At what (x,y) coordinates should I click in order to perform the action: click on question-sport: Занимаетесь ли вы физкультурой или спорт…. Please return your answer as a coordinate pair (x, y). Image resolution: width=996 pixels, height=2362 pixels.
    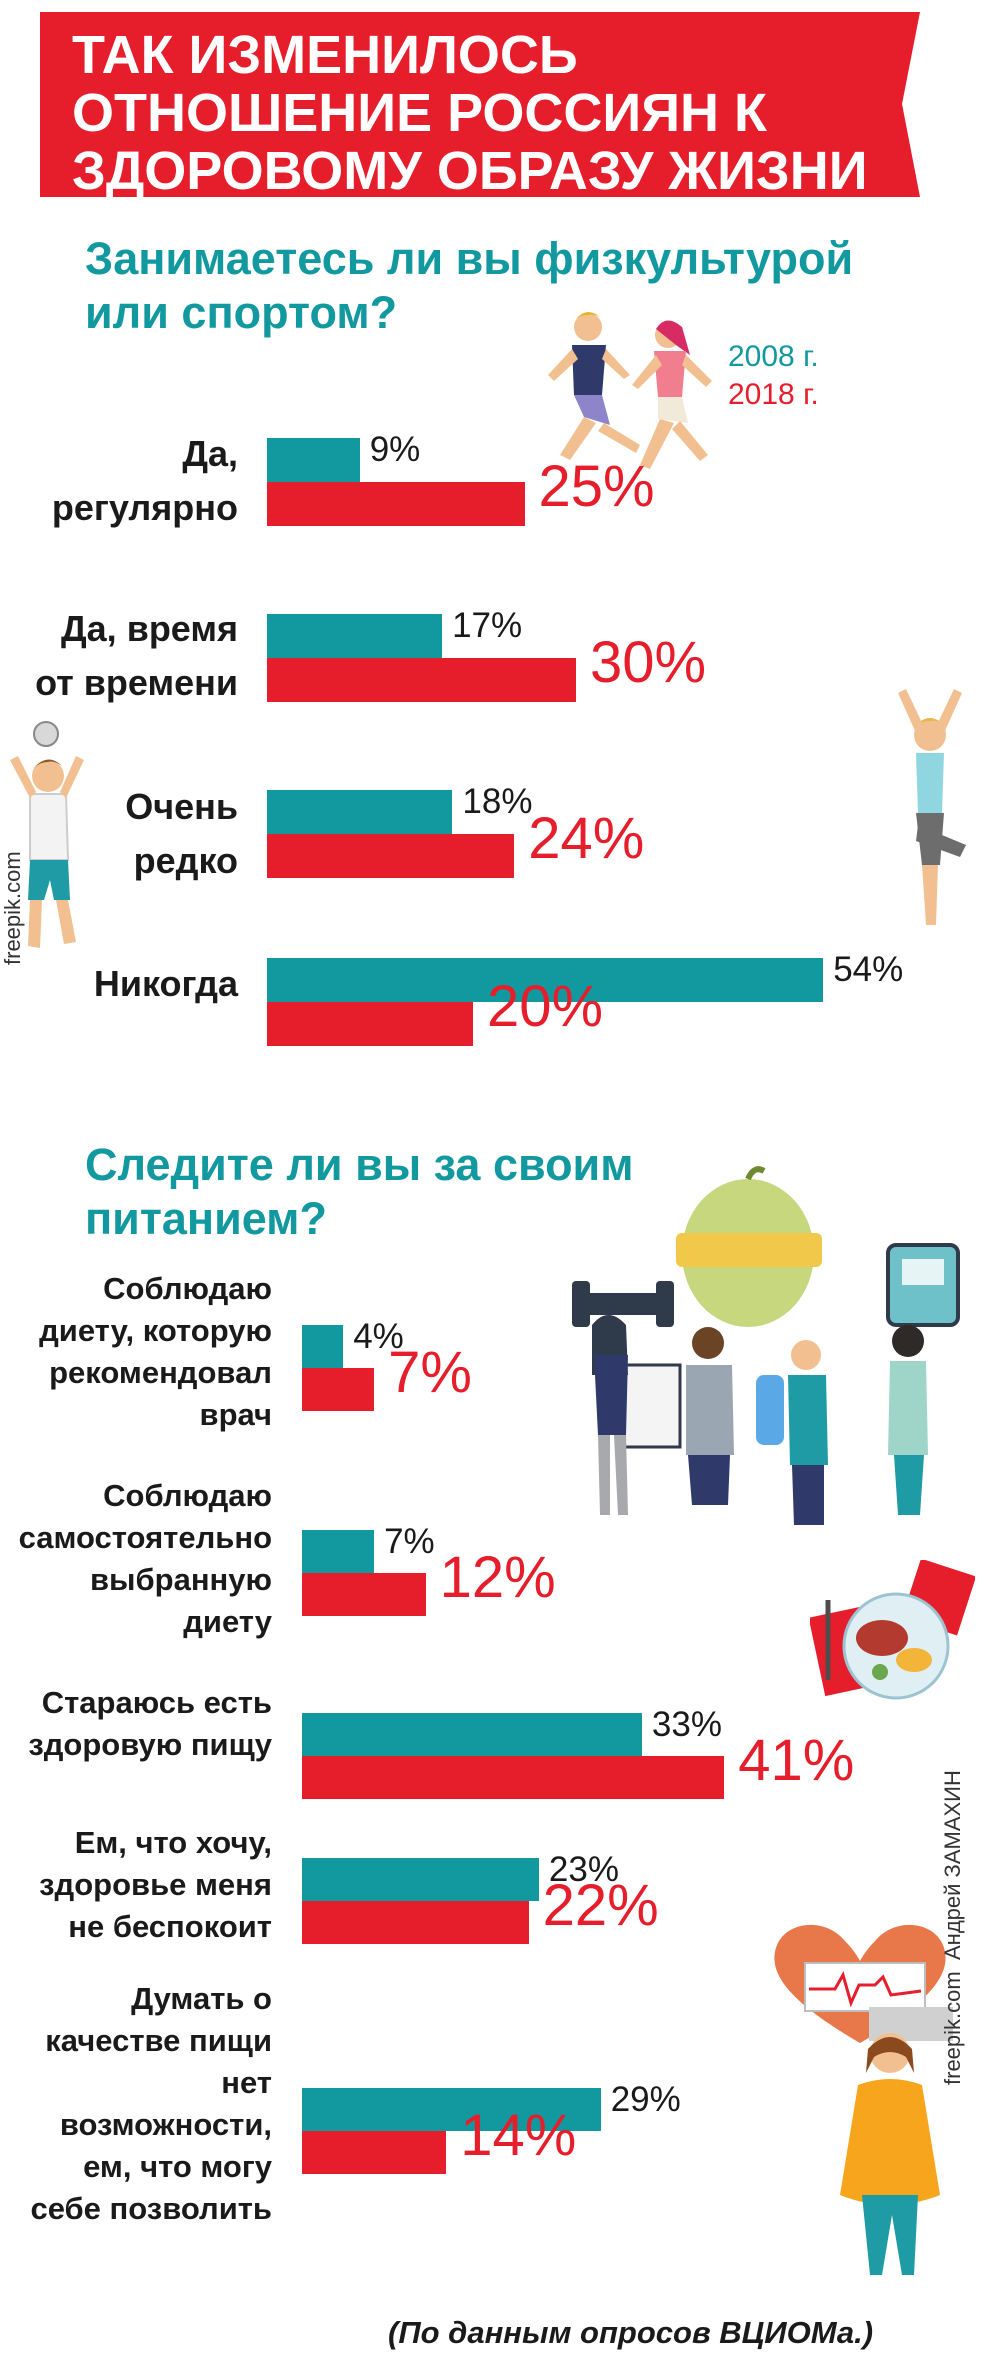
    Looking at the image, I should click on (469, 285).